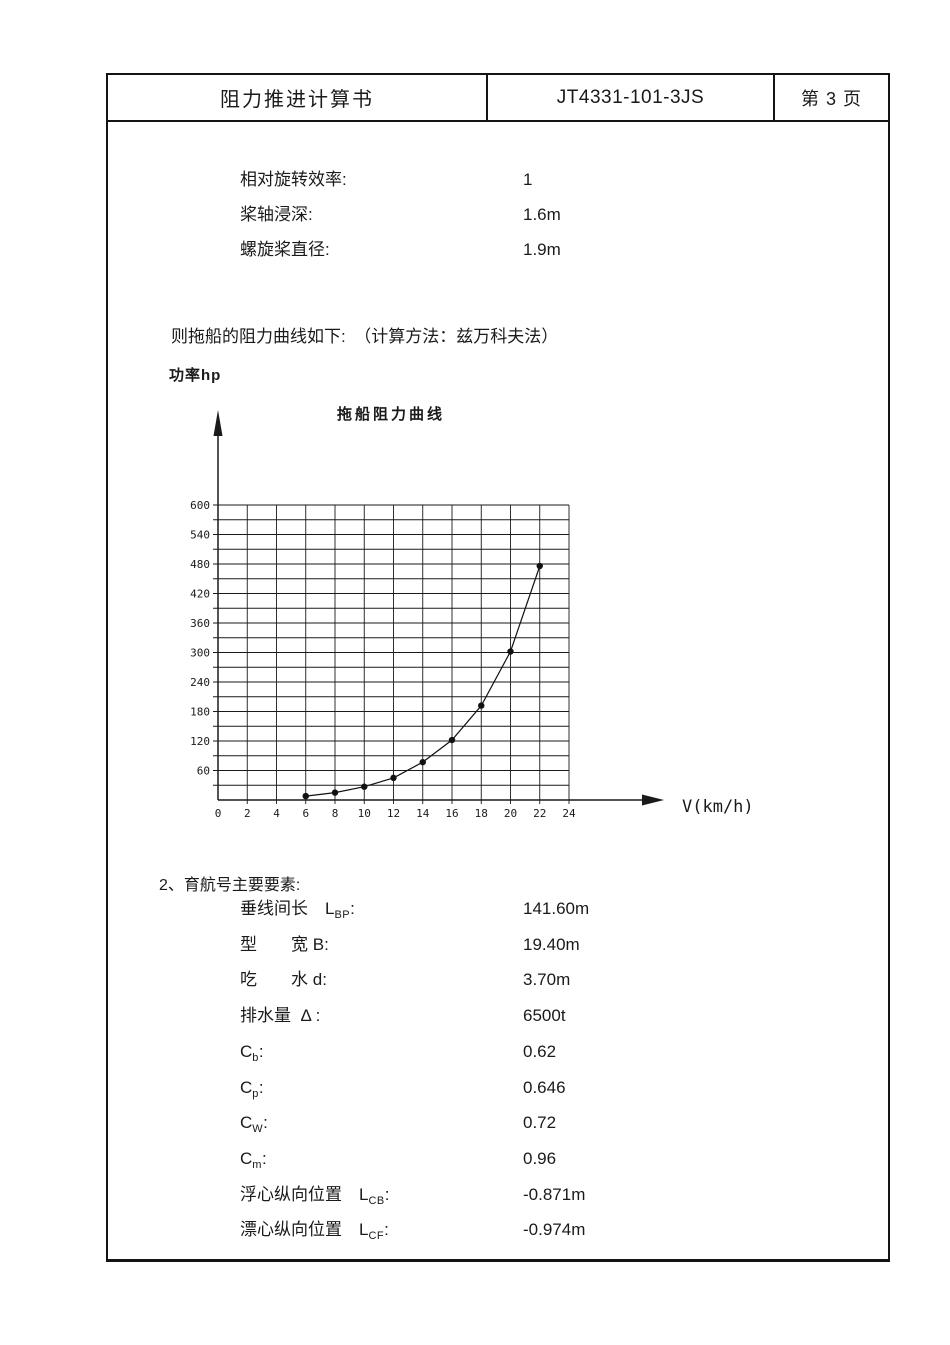 Image resolution: width=950 pixels, height=1345 pixels. What do you see at coordinates (200, 594) in the screenshot?
I see `y-tick-label: 420` at bounding box center [200, 594].